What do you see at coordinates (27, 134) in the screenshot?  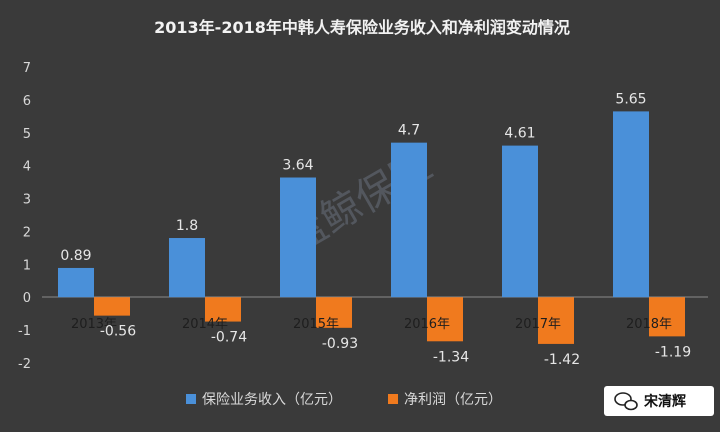 I see `y-tick-label: 5` at bounding box center [27, 134].